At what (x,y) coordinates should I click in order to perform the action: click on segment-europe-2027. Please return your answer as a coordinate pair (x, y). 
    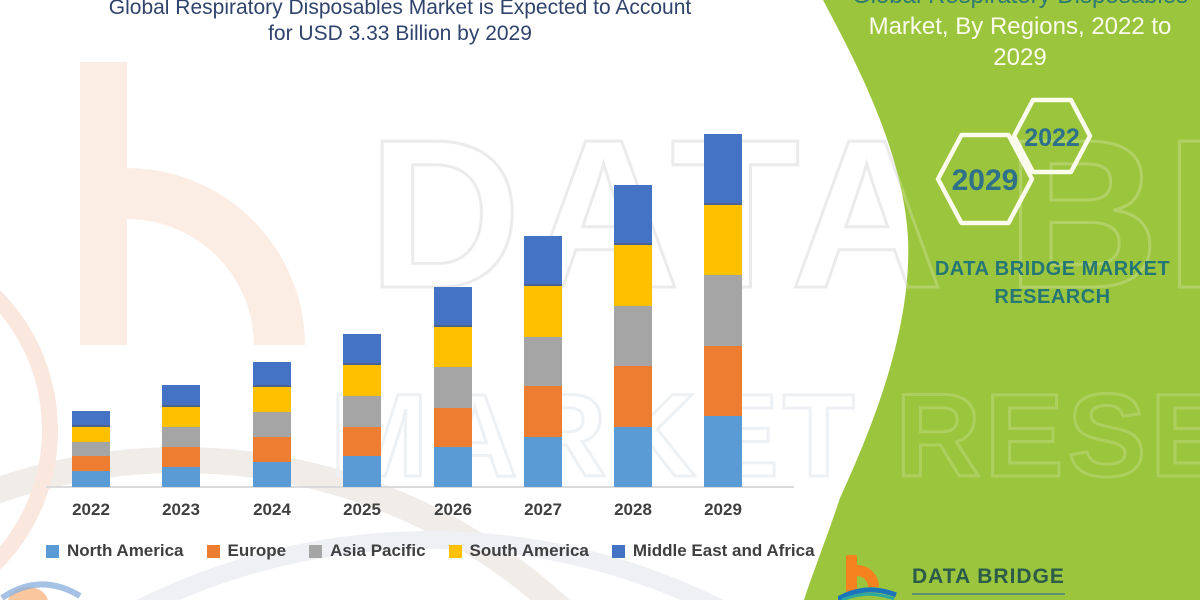
    Looking at the image, I should click on (543, 412).